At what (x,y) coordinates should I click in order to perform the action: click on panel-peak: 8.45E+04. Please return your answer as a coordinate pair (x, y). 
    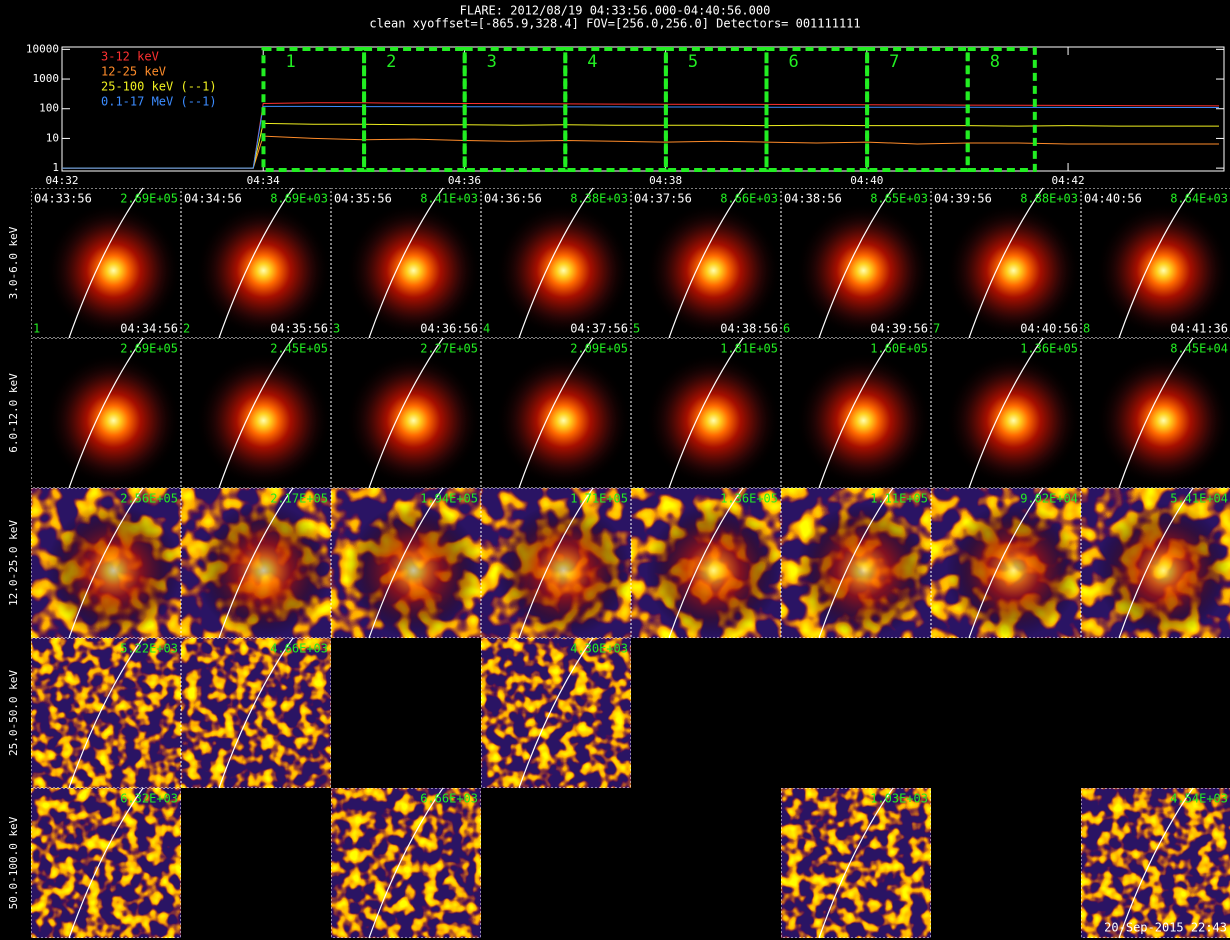
    Looking at the image, I should click on (1199, 349).